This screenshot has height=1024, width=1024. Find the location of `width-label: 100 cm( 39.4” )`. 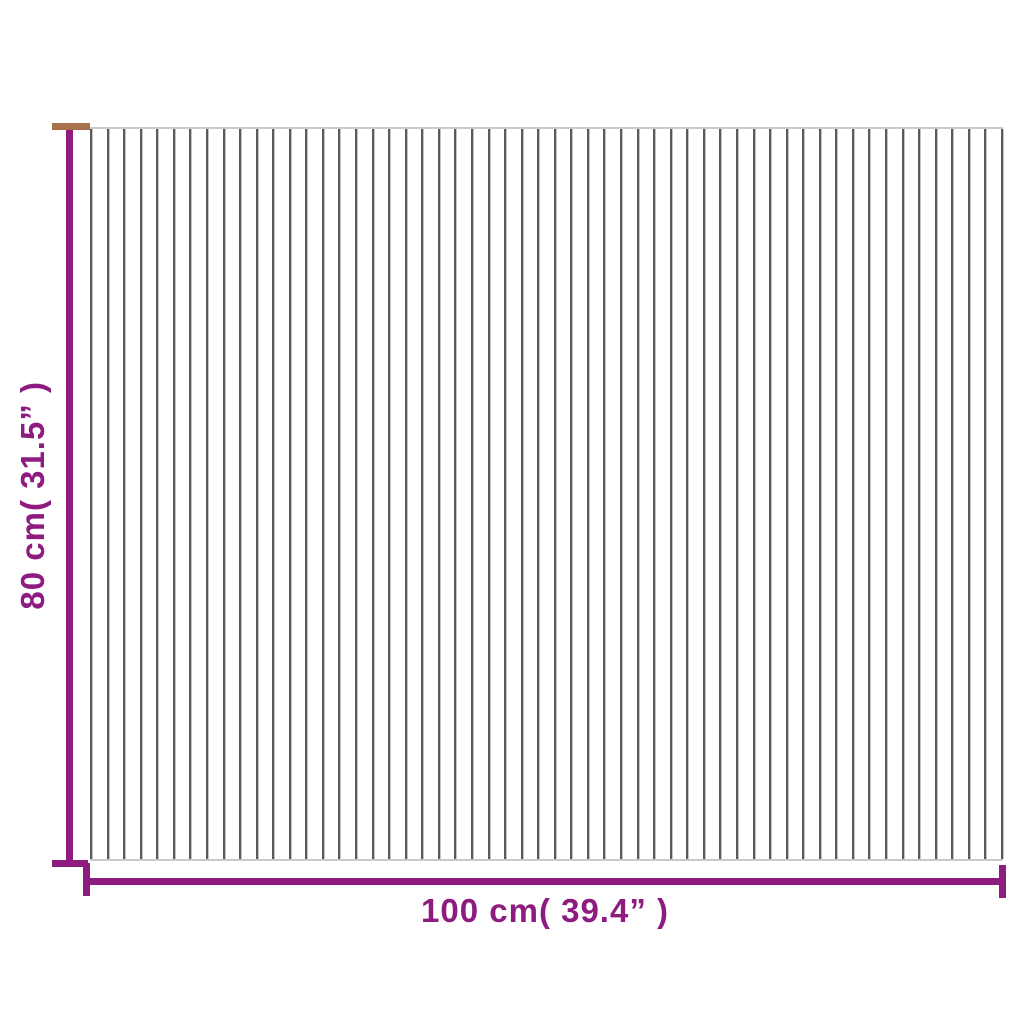

width-label: 100 cm( 39.4” ) is located at coordinates (545, 910).